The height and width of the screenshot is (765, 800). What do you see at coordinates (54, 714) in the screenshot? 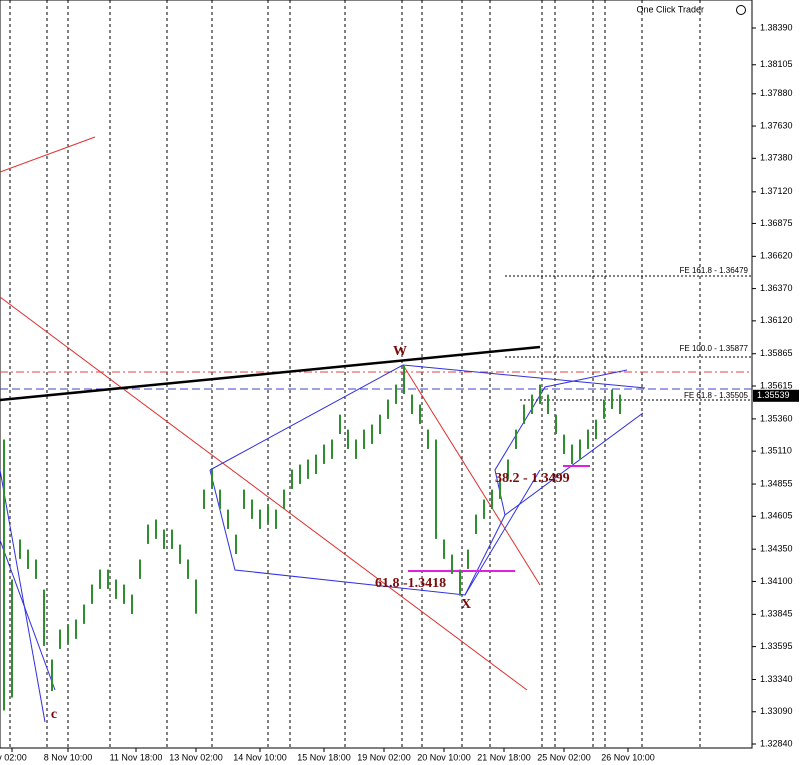
I see `wave-label: c` at bounding box center [54, 714].